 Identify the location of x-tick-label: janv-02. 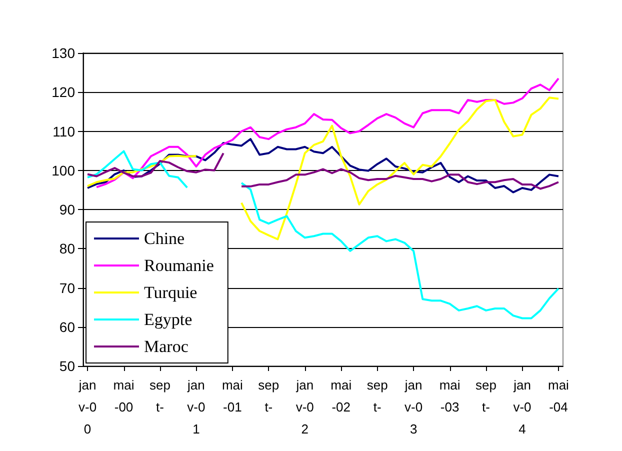
(304, 407).